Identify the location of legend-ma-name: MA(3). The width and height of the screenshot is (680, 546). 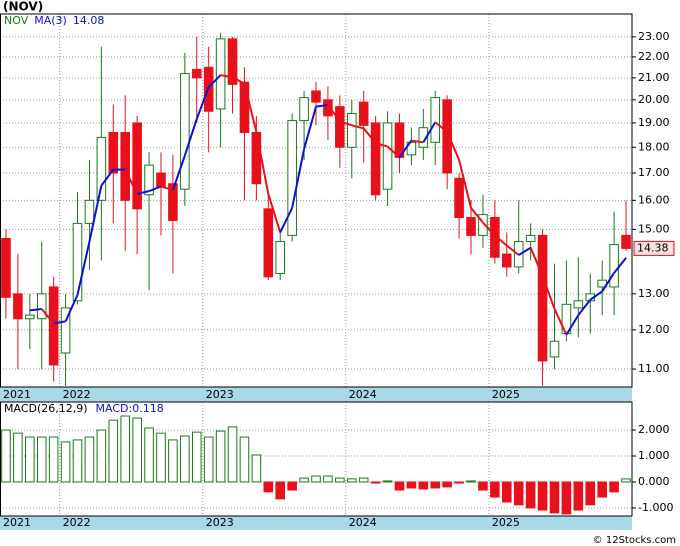
(50, 20).